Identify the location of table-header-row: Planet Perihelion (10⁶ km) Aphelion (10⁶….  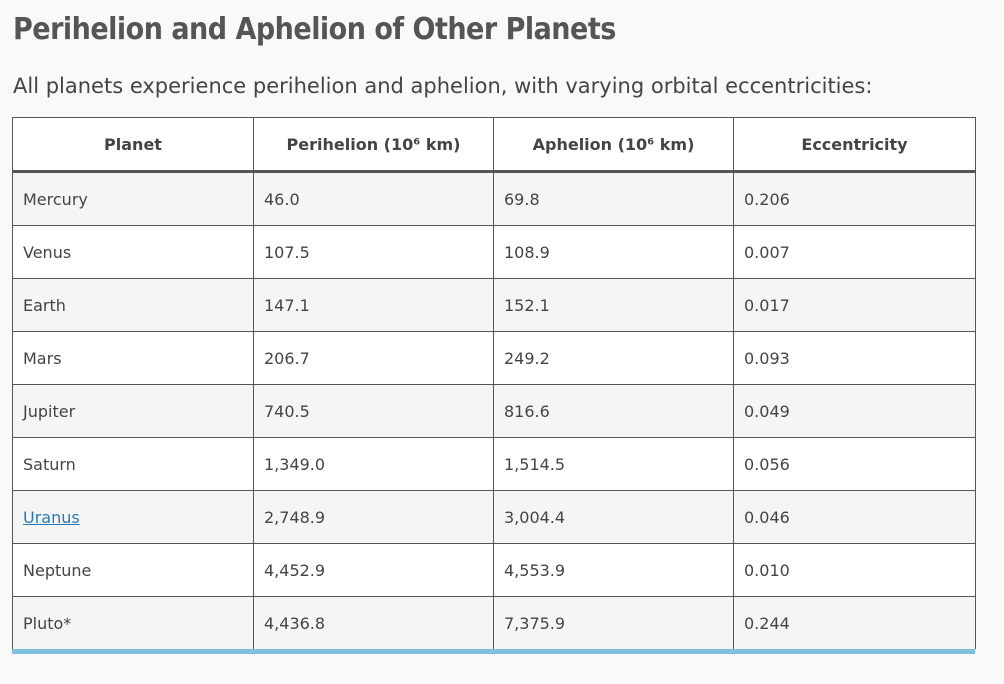
(494, 145).